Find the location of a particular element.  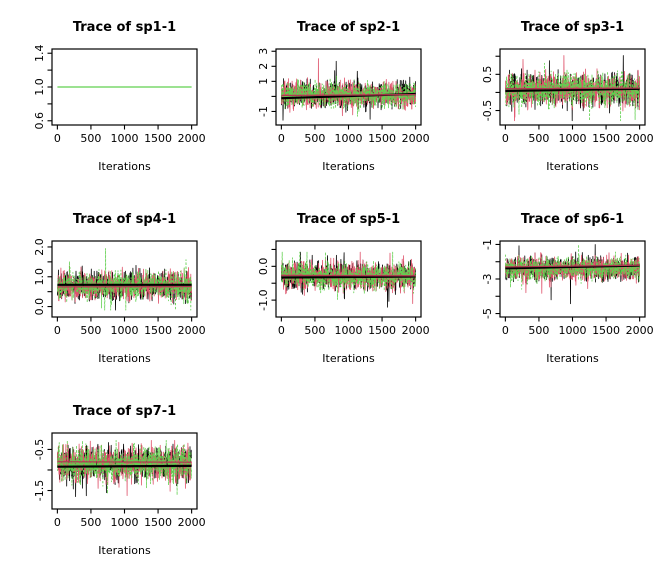

y-axis: 0.0 1.0 2.0 is located at coordinates (42, 276).